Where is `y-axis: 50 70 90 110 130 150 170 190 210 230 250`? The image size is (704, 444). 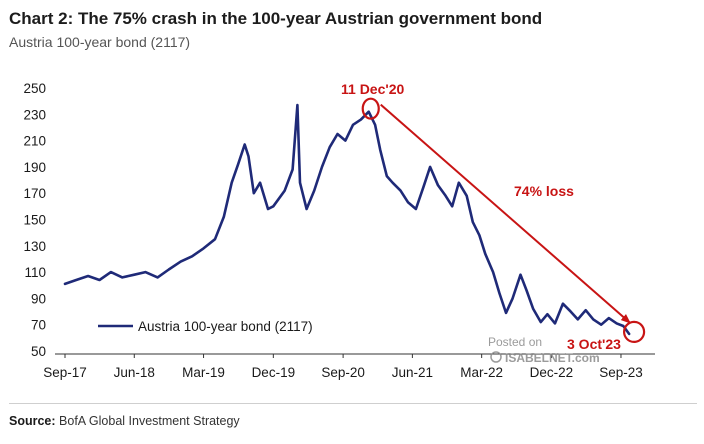 y-axis: 50 70 90 110 130 150 170 190 210 230 250 is located at coordinates (34, 220).